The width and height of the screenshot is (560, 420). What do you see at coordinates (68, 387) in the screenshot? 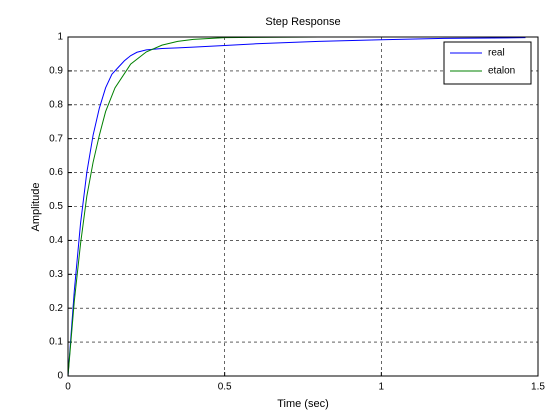
I see `x-tick-label: 0` at bounding box center [68, 387].